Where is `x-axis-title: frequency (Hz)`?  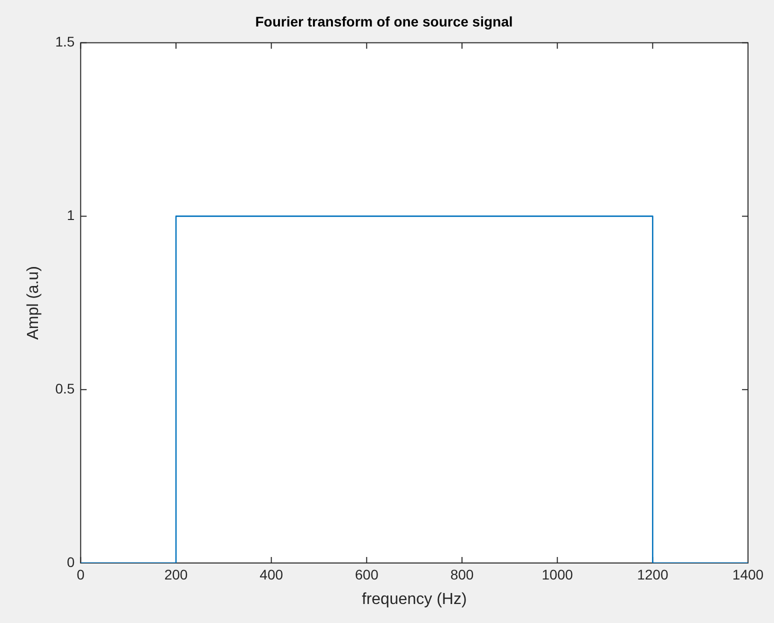 x-axis-title: frequency (Hz) is located at coordinates (414, 599).